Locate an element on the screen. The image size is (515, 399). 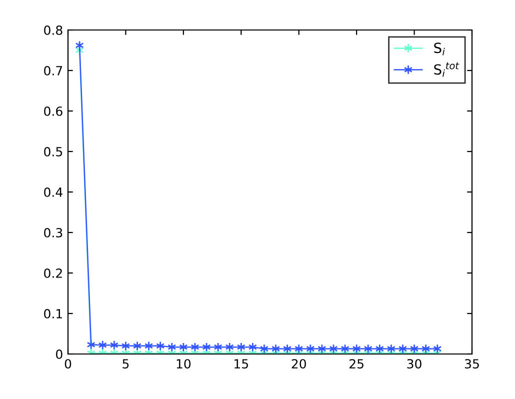
y-tick-label: 0.1 is located at coordinates (53, 313).